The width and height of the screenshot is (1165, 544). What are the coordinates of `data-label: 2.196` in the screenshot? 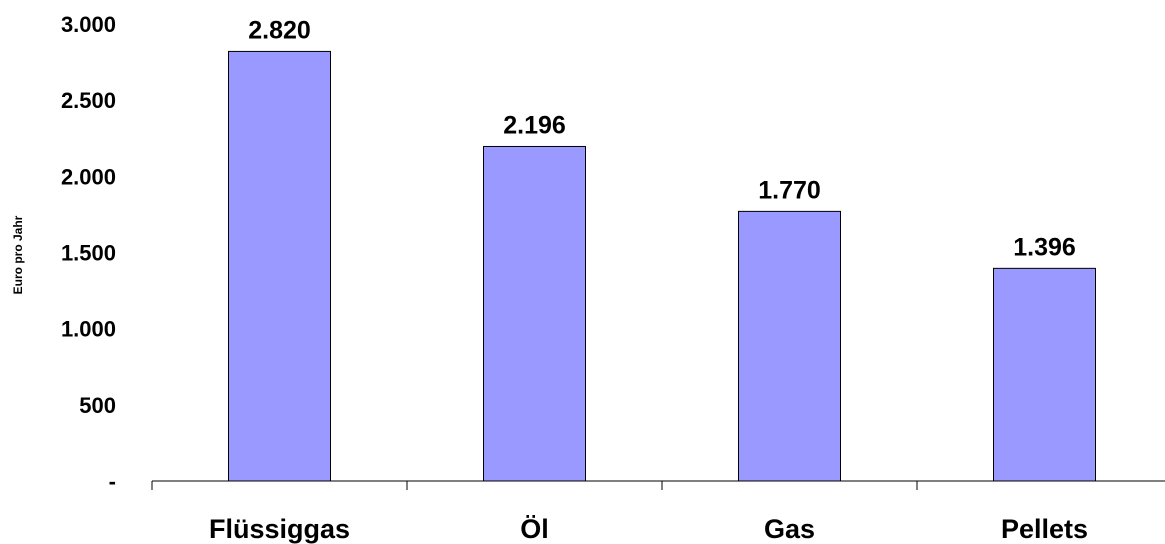 It's located at (534, 125).